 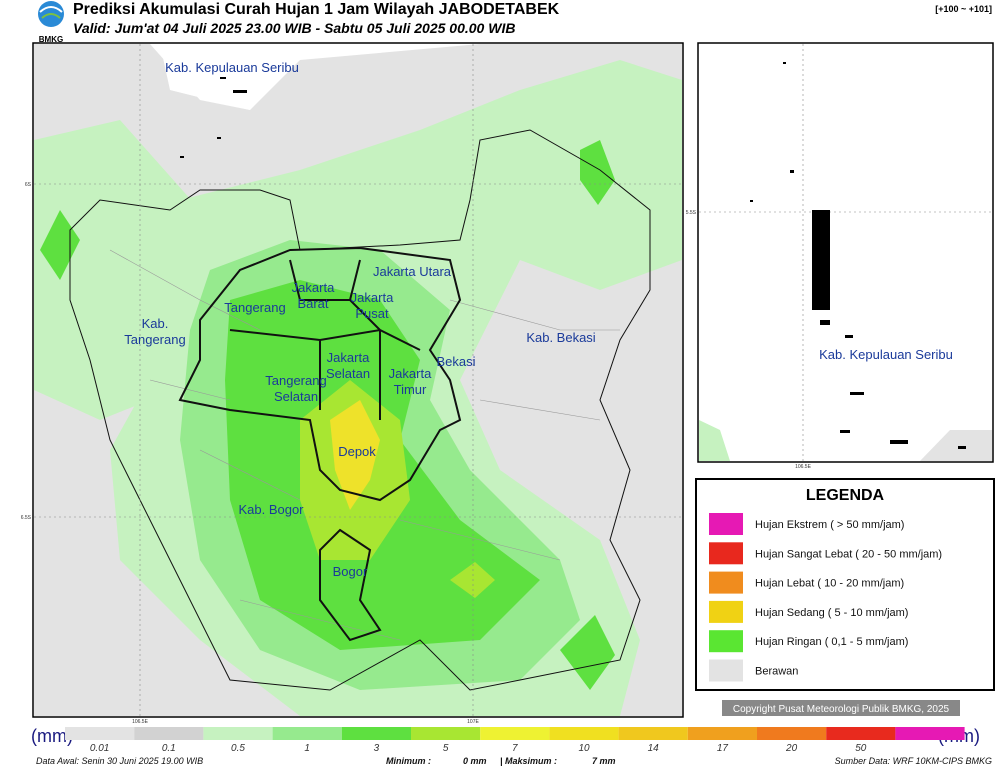 What do you see at coordinates (169, 748) in the screenshot?
I see `colorbar-tick: 0.1` at bounding box center [169, 748].